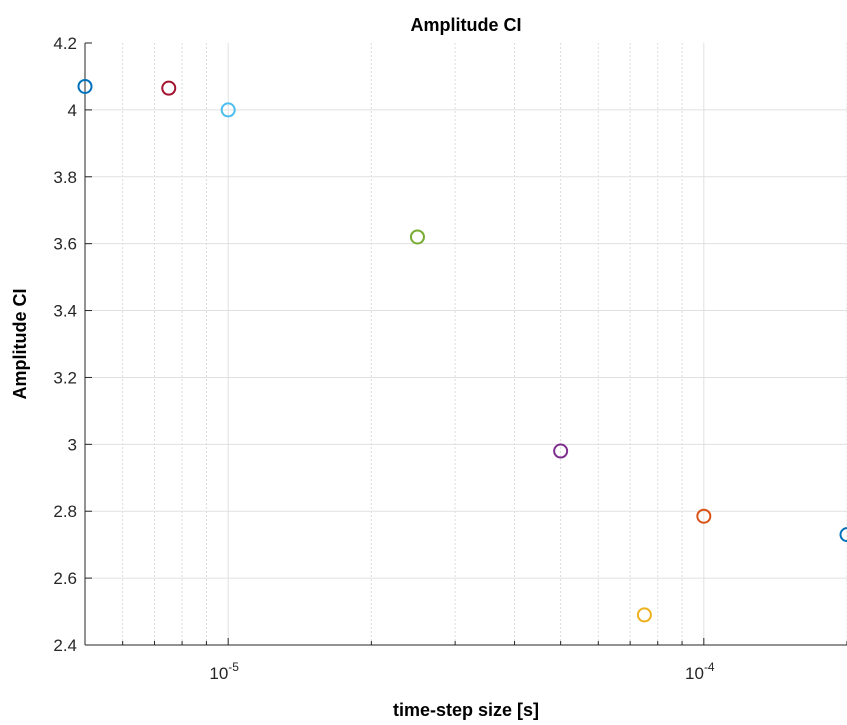 This screenshot has height=725, width=847. What do you see at coordinates (466, 710) in the screenshot?
I see `x-axis-label: time-step size [s]` at bounding box center [466, 710].